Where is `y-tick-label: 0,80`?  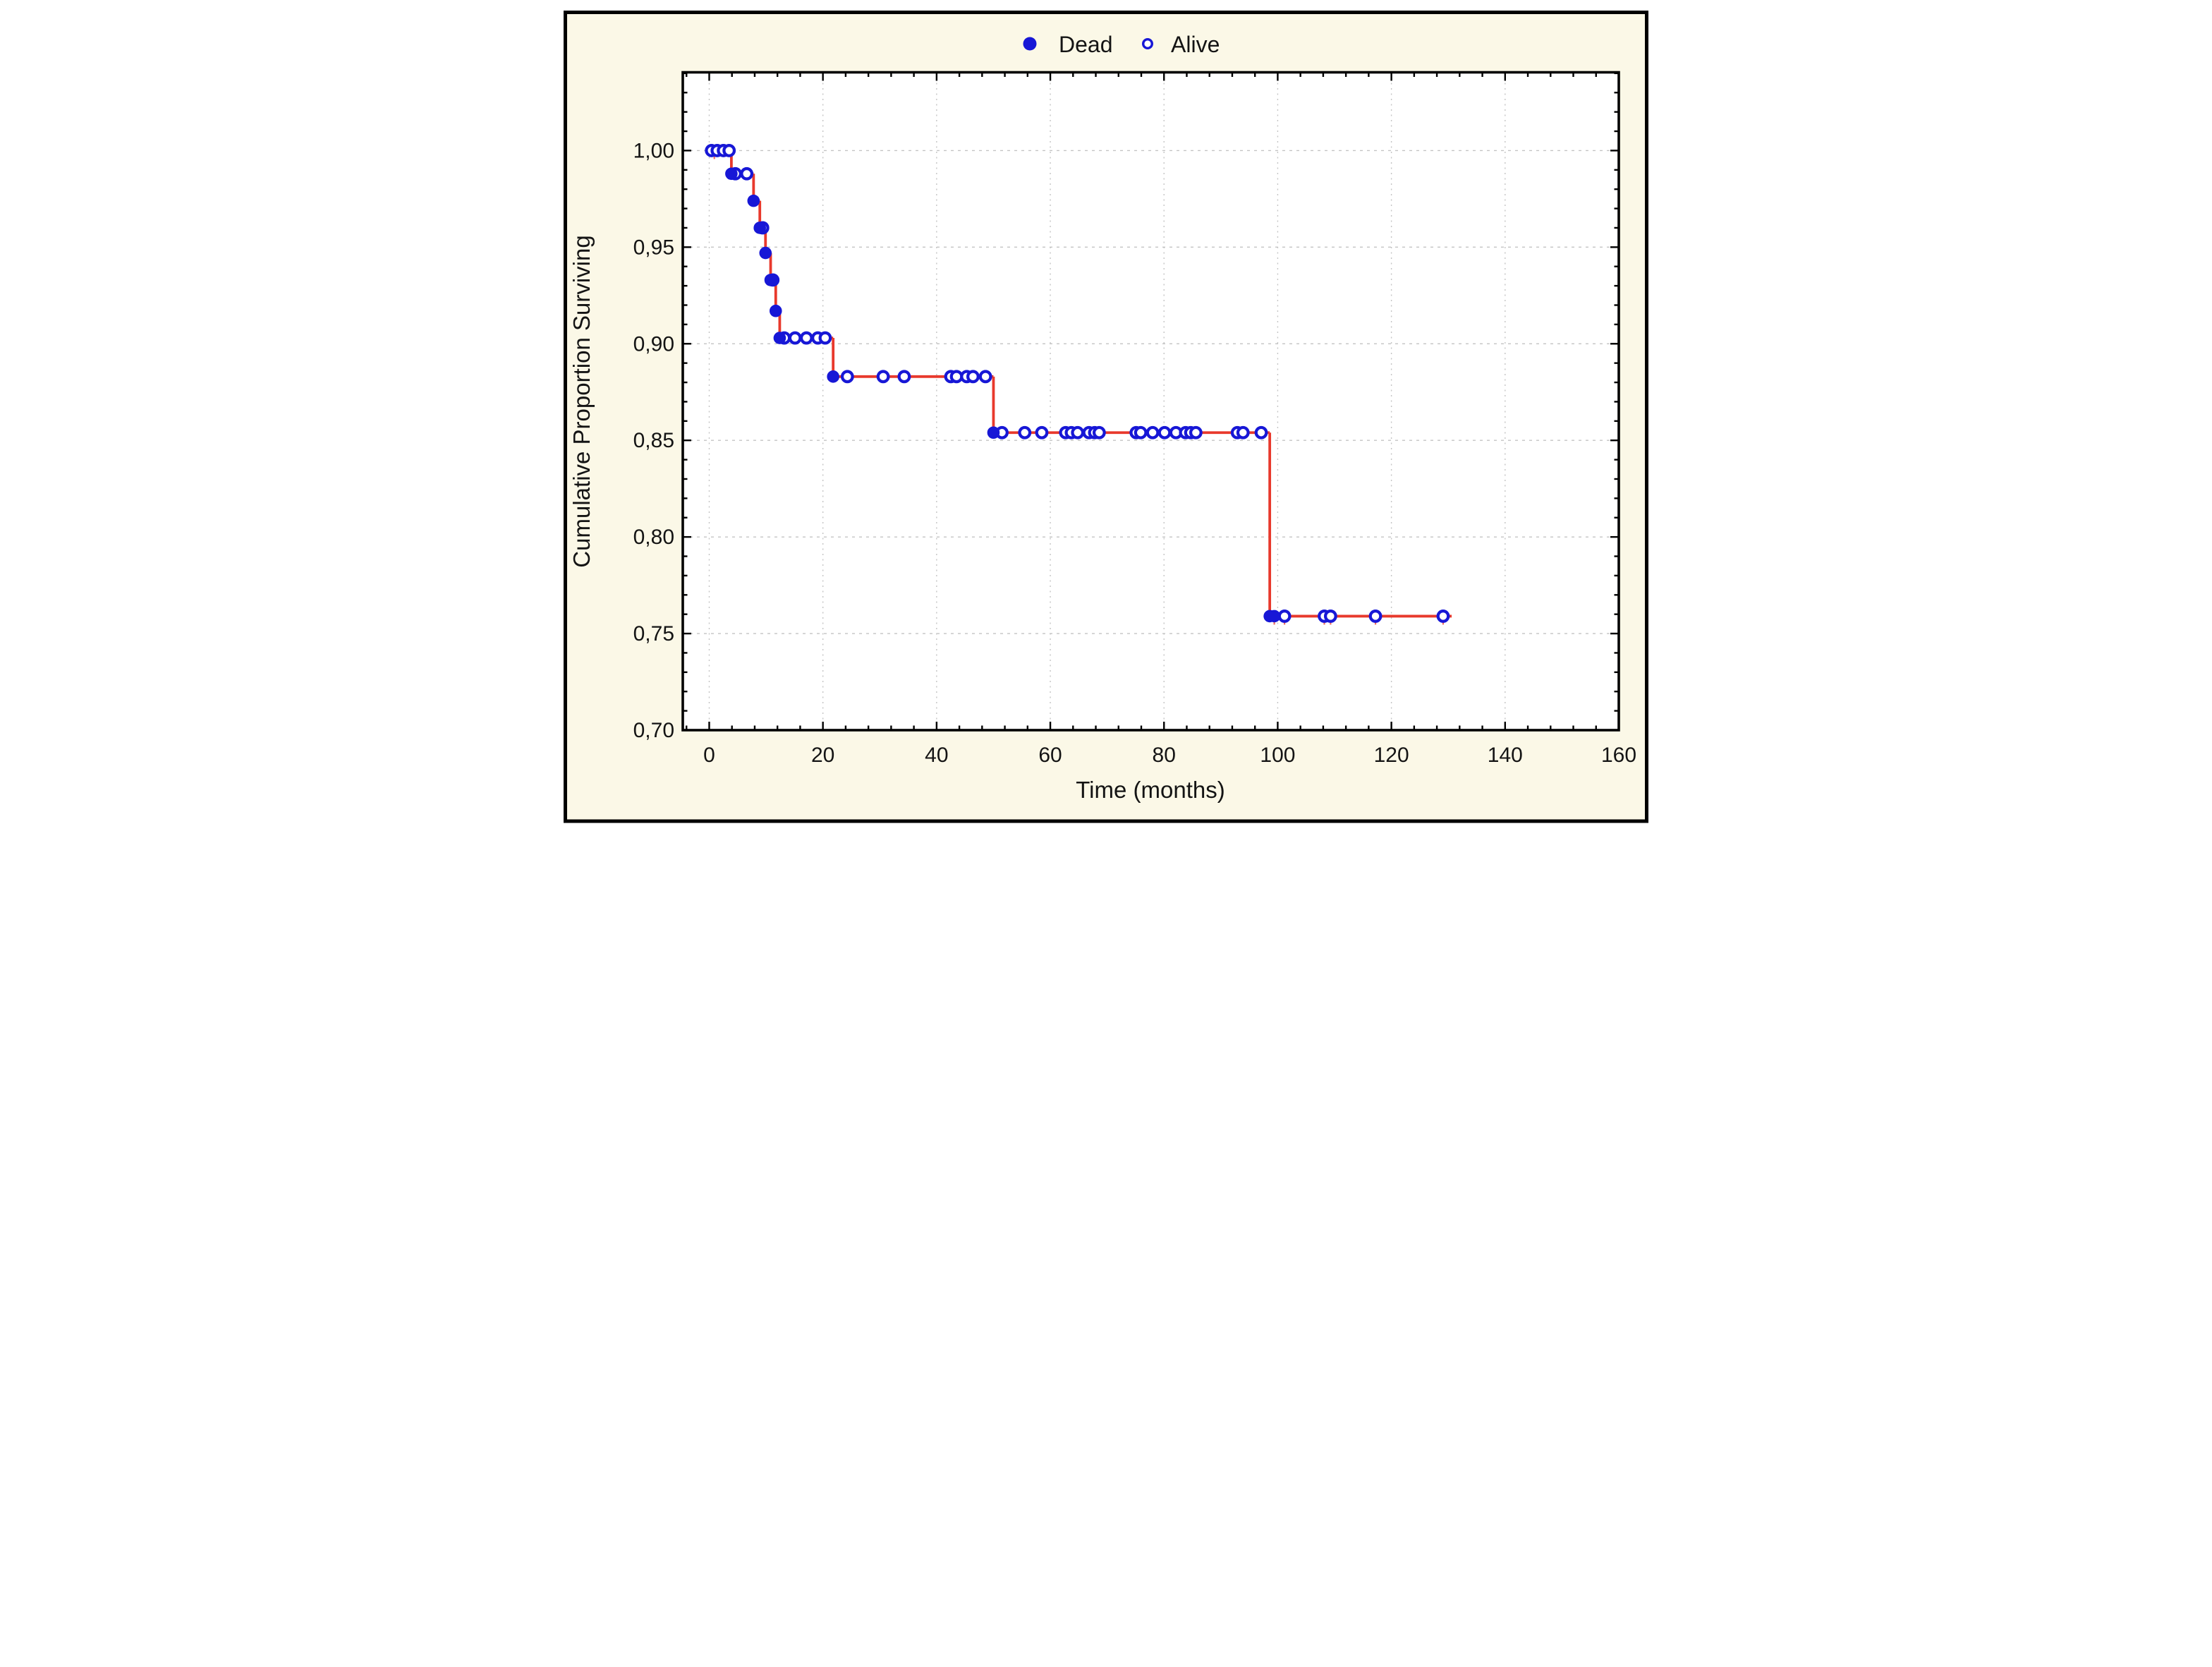 y-tick-label: 0,80 is located at coordinates (654, 537).